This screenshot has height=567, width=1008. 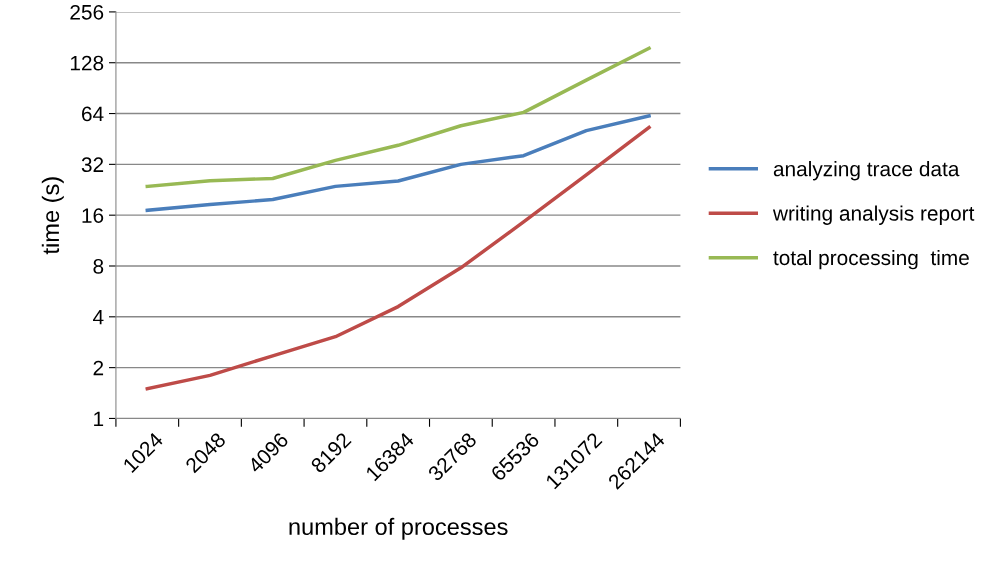 What do you see at coordinates (98, 368) in the screenshot?
I see `y-tick-label: 2` at bounding box center [98, 368].